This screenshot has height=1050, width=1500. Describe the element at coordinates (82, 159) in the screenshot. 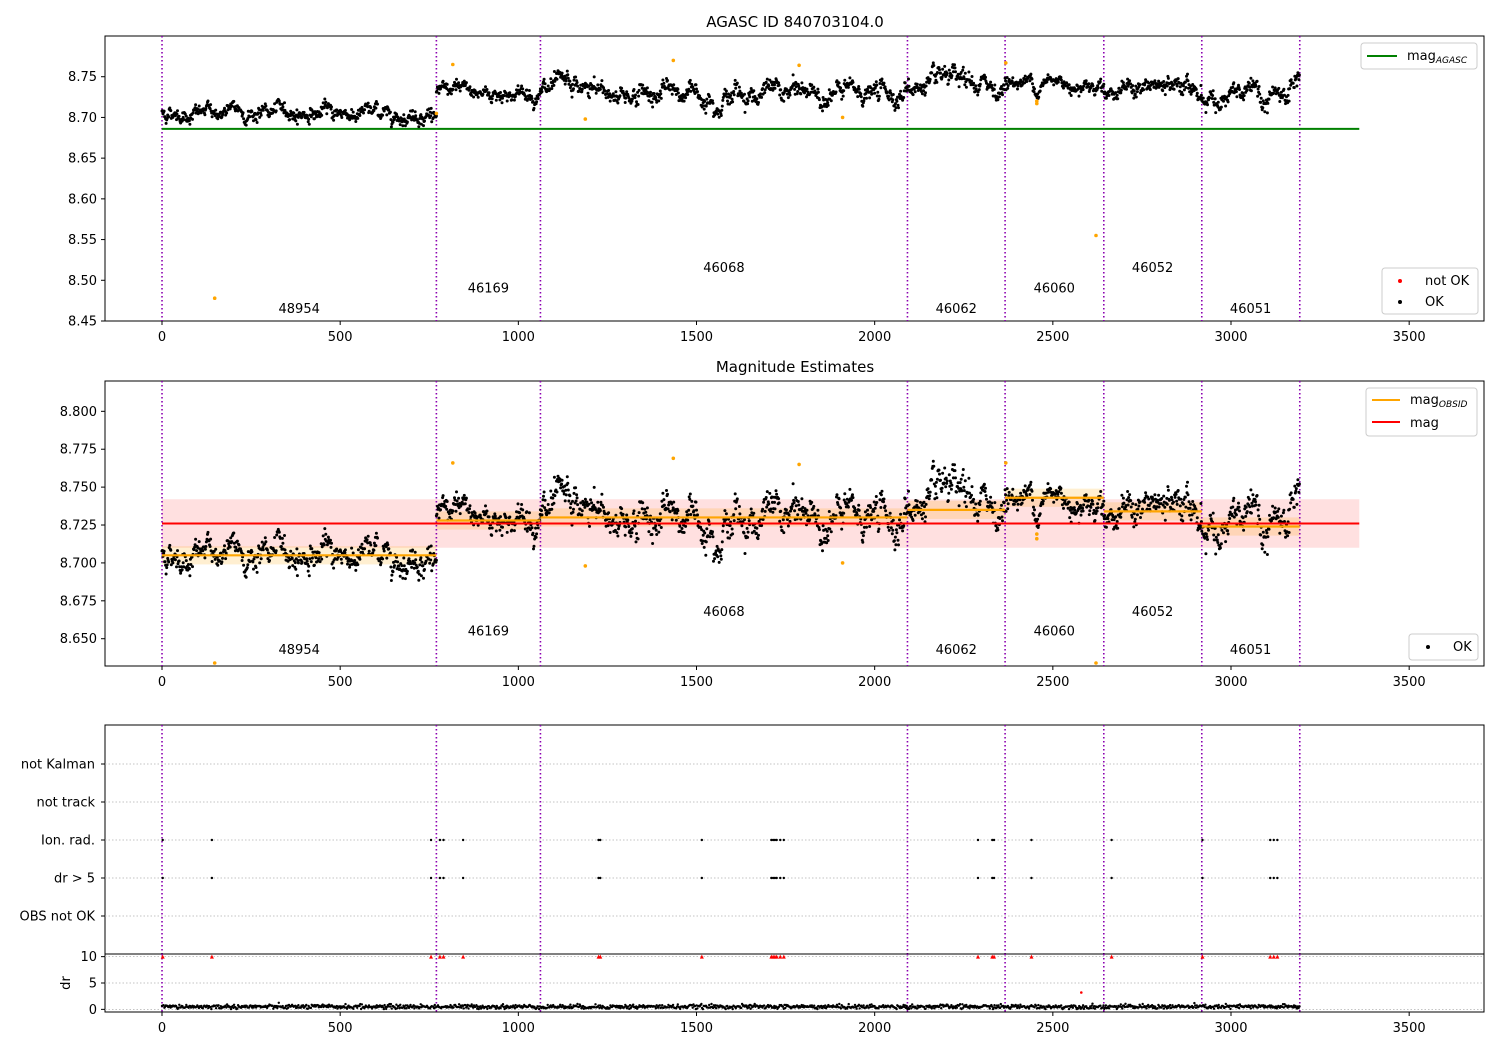

I see `y-tick-label: 8.65` at that location.